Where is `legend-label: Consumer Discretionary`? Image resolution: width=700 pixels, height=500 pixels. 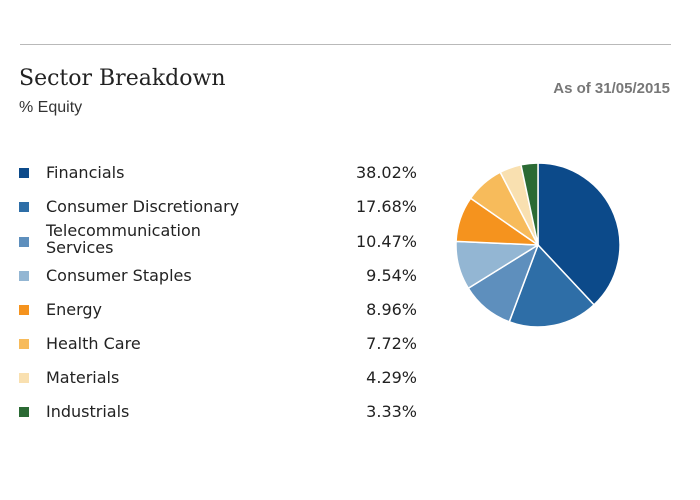 legend-label: Consumer Discretionary is located at coordinates (143, 206).